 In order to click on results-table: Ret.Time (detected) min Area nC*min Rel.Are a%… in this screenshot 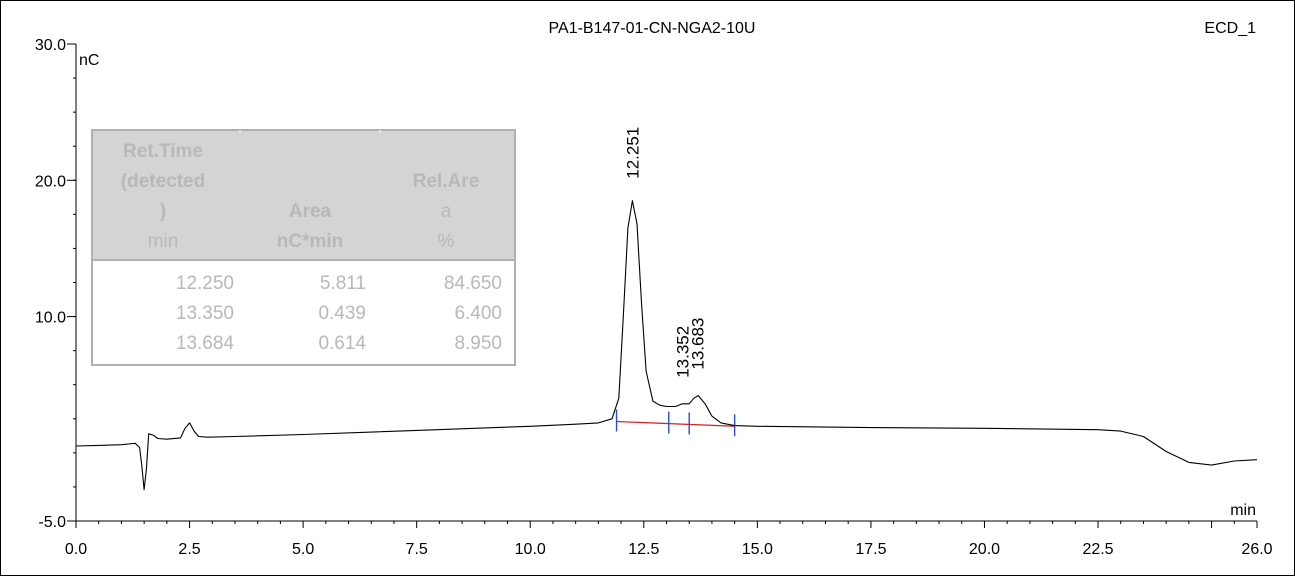, I will do `click(303, 247)`.